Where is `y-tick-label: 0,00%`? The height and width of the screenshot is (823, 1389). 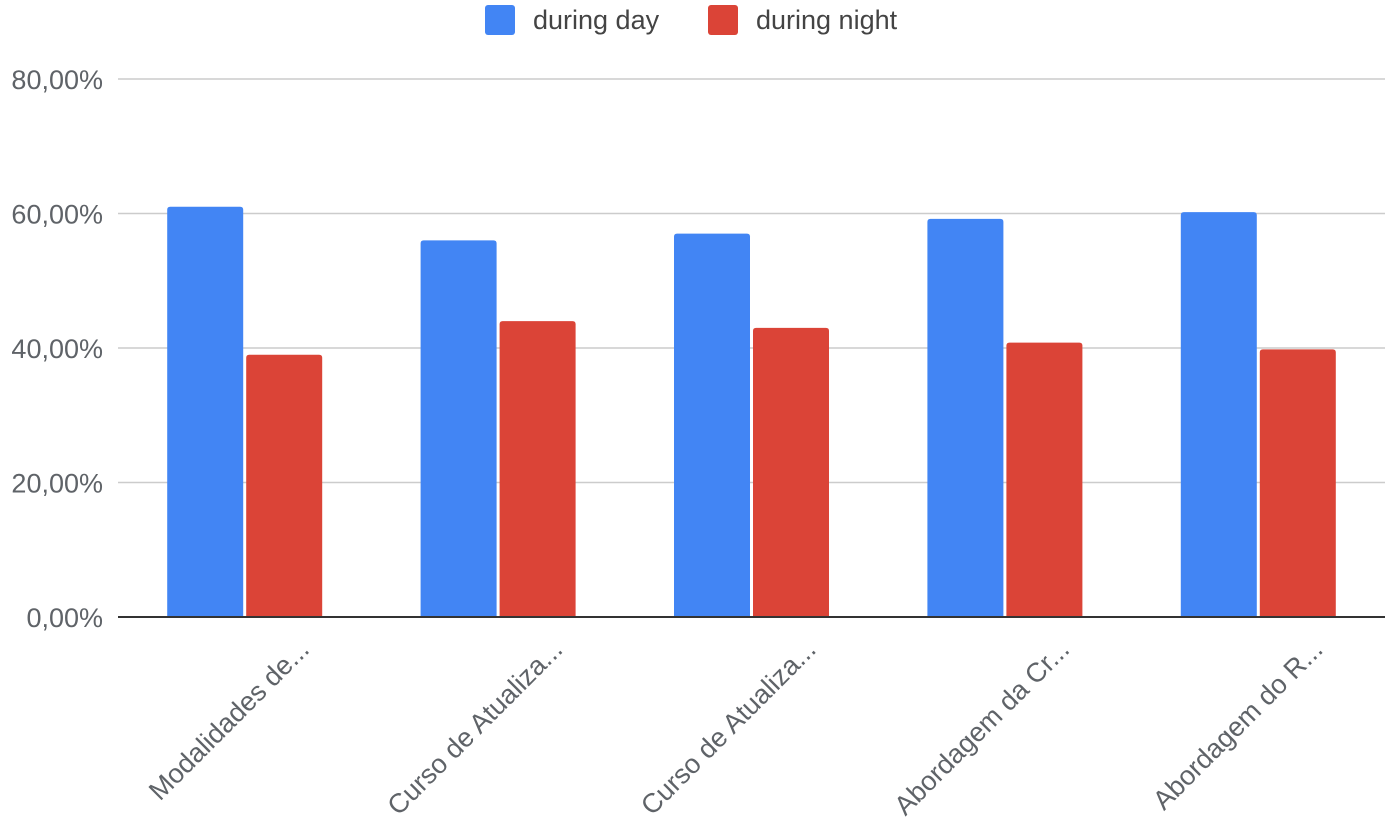 y-tick-label: 0,00% is located at coordinates (64, 618).